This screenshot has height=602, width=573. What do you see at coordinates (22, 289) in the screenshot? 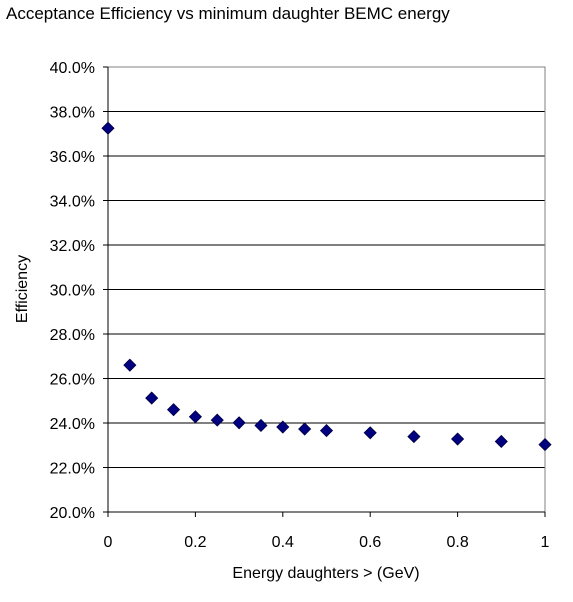
I see `y-axis-label: Efficiency` at bounding box center [22, 289].